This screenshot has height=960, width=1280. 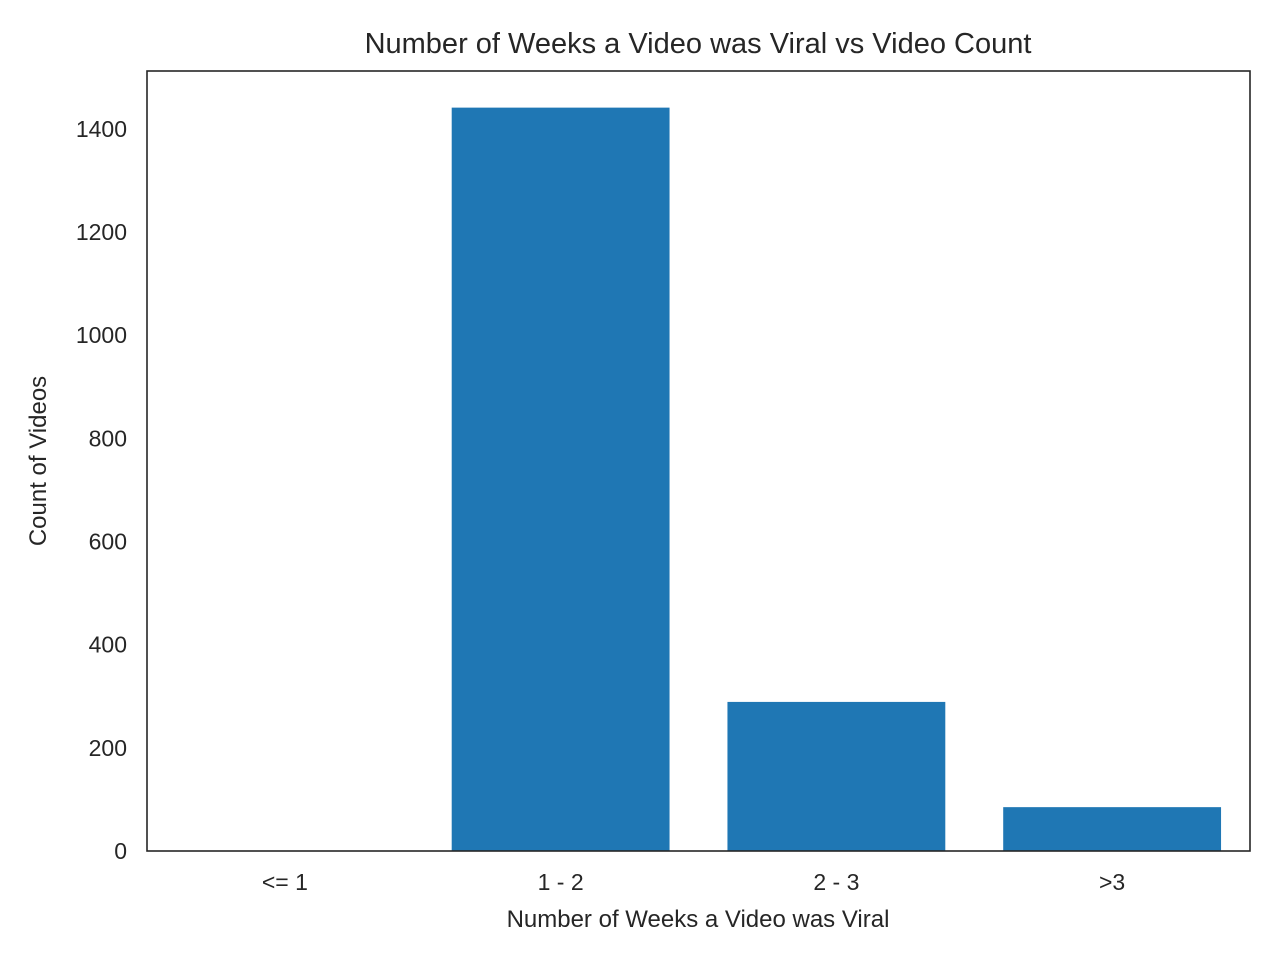 What do you see at coordinates (108, 748) in the screenshot?
I see `y-tick-label: 200` at bounding box center [108, 748].